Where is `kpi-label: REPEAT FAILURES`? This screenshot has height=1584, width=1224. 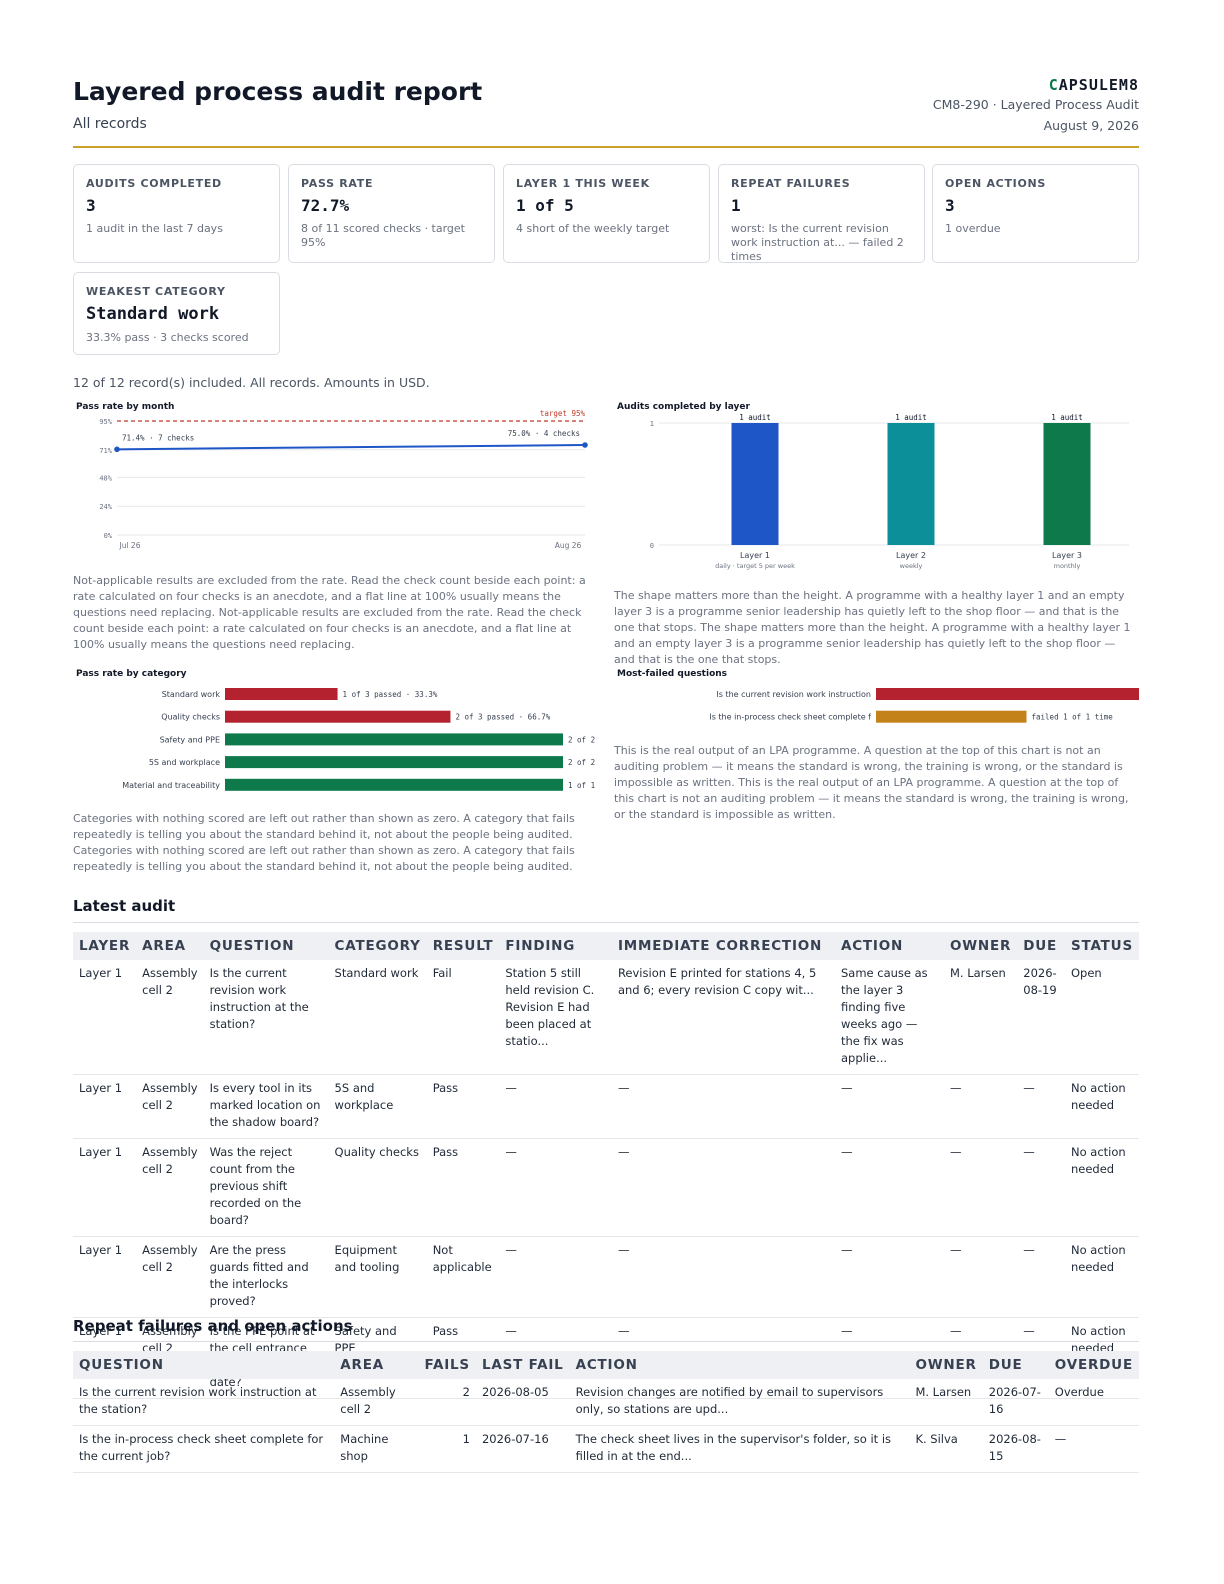
kpi-label: REPEAT FAILURES is located at coordinates (791, 183).